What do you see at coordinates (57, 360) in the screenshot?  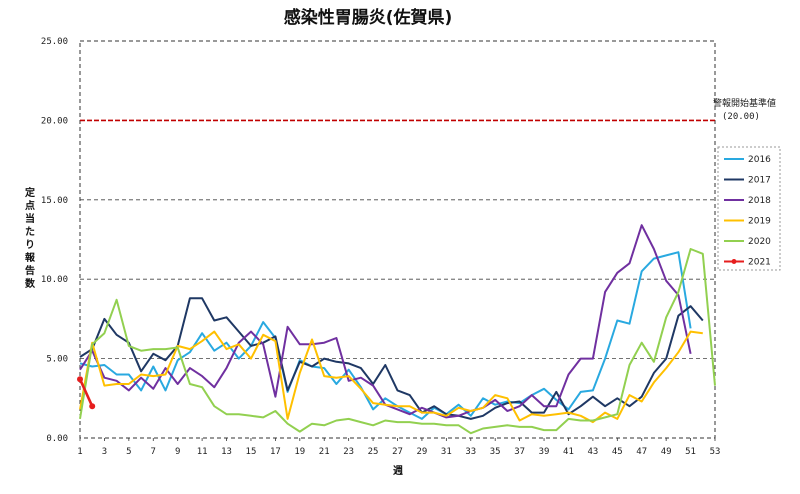 I see `y-tick-label: 5.00` at bounding box center [57, 360].